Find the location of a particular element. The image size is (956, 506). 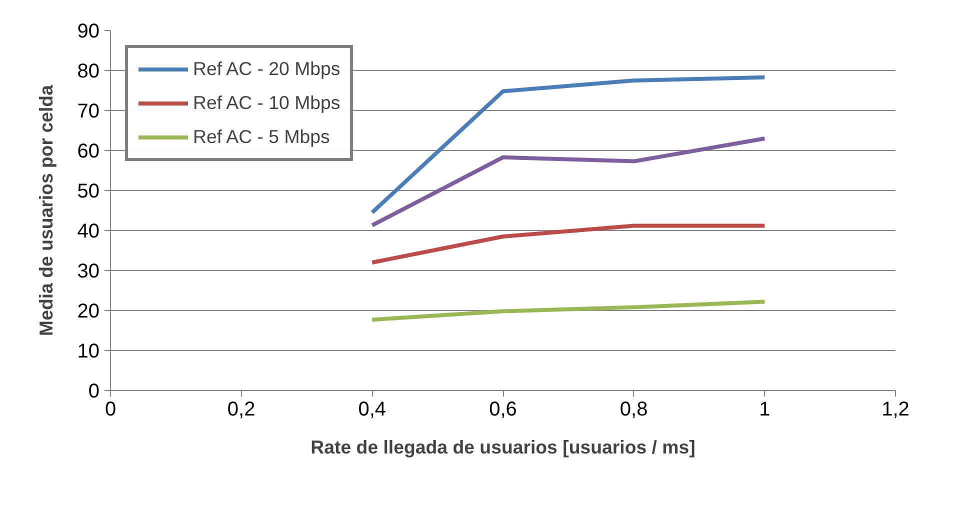

y-tick-label: 30 is located at coordinates (88, 271).